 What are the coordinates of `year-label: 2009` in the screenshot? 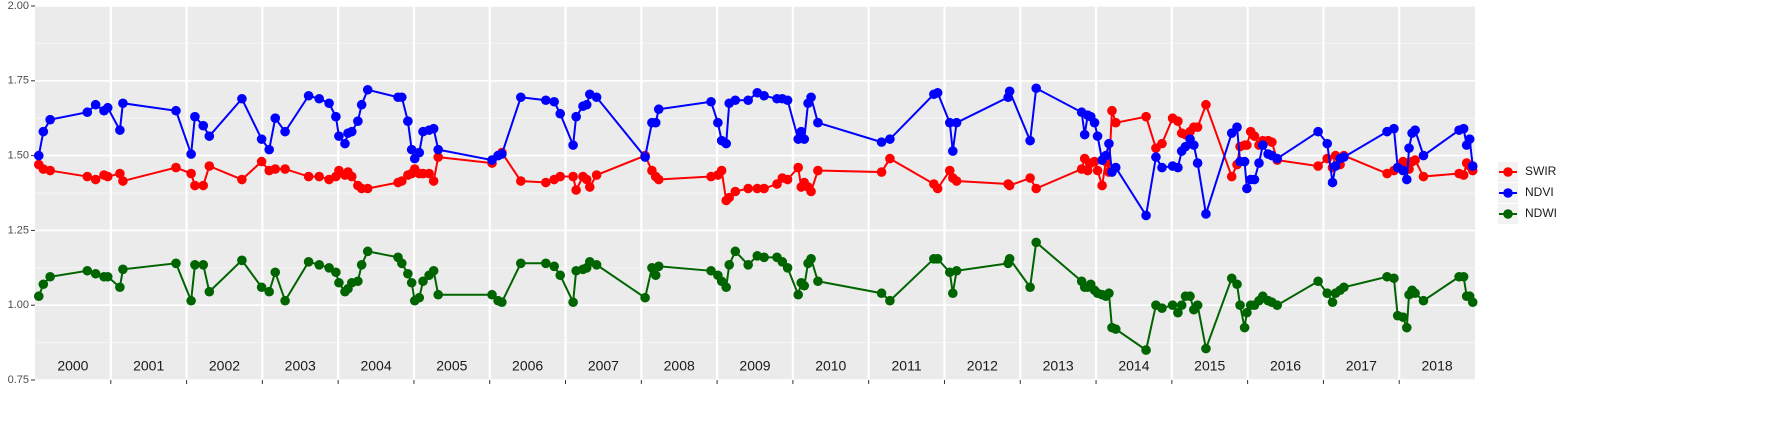 It's located at (754, 366).